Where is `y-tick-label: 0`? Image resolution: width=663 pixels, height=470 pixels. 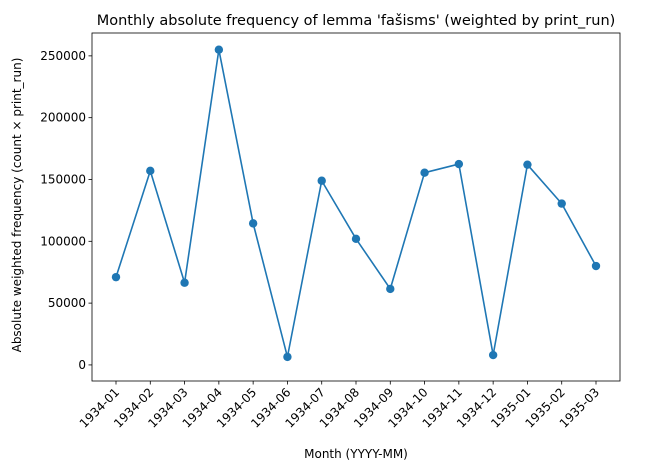 y-tick-label: 0 is located at coordinates (82, 365).